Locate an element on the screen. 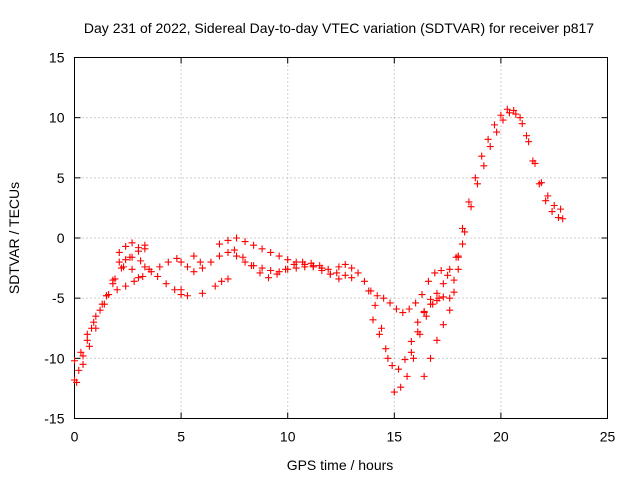 The height and width of the screenshot is (480, 640). x-tick-label: 25 is located at coordinates (608, 437).